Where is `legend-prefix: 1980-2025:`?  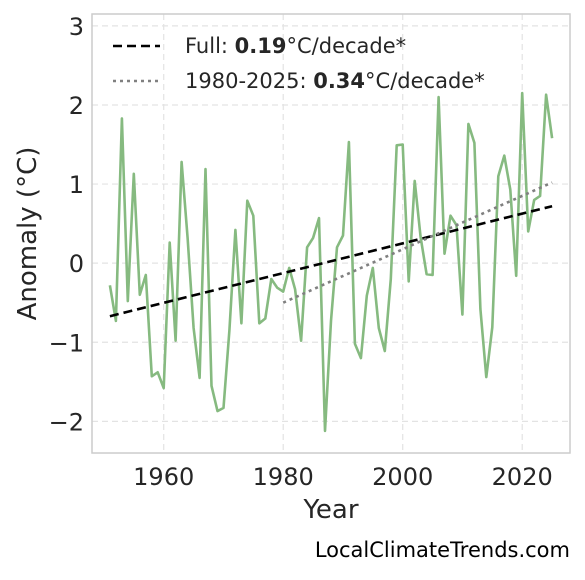
legend-prefix: 1980-2025: is located at coordinates (249, 81).